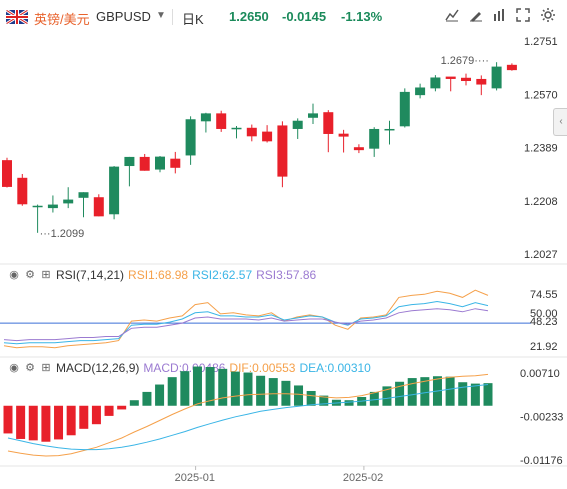 The width and height of the screenshot is (567, 489). I want to click on symbol-select: GBPUSD, so click(123, 16).